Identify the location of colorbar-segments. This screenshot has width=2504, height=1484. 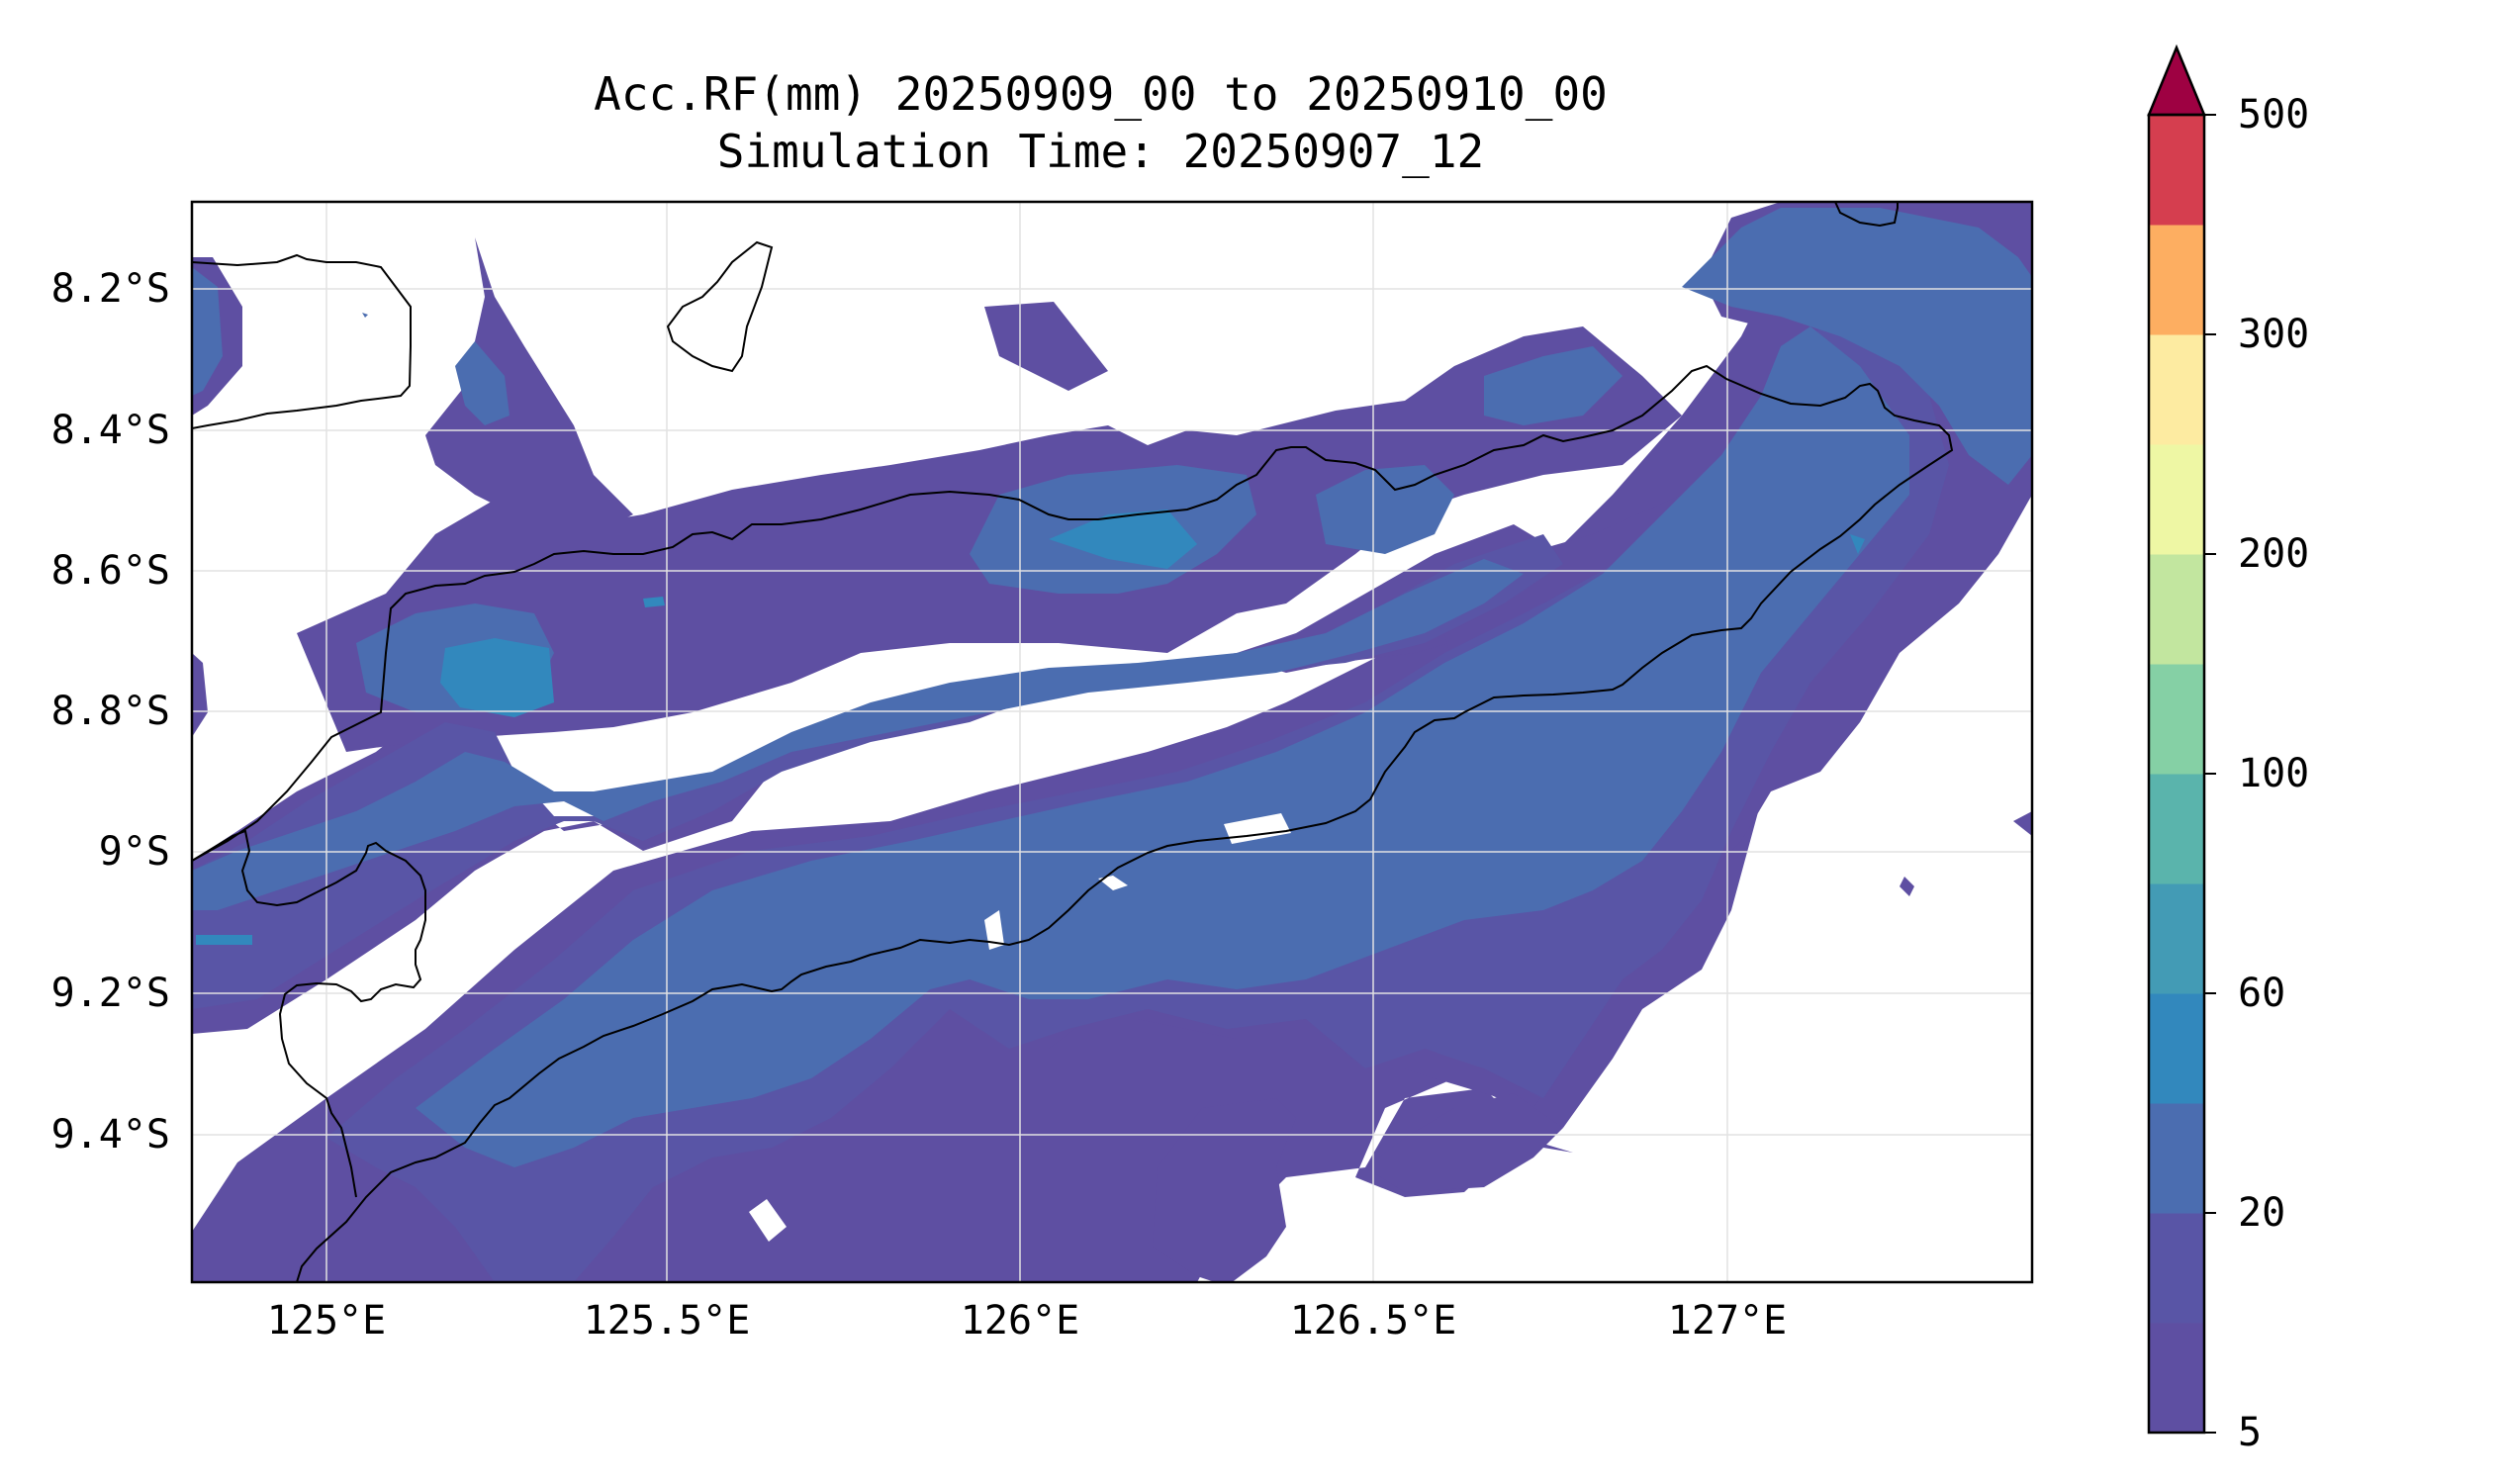
(2176, 774).